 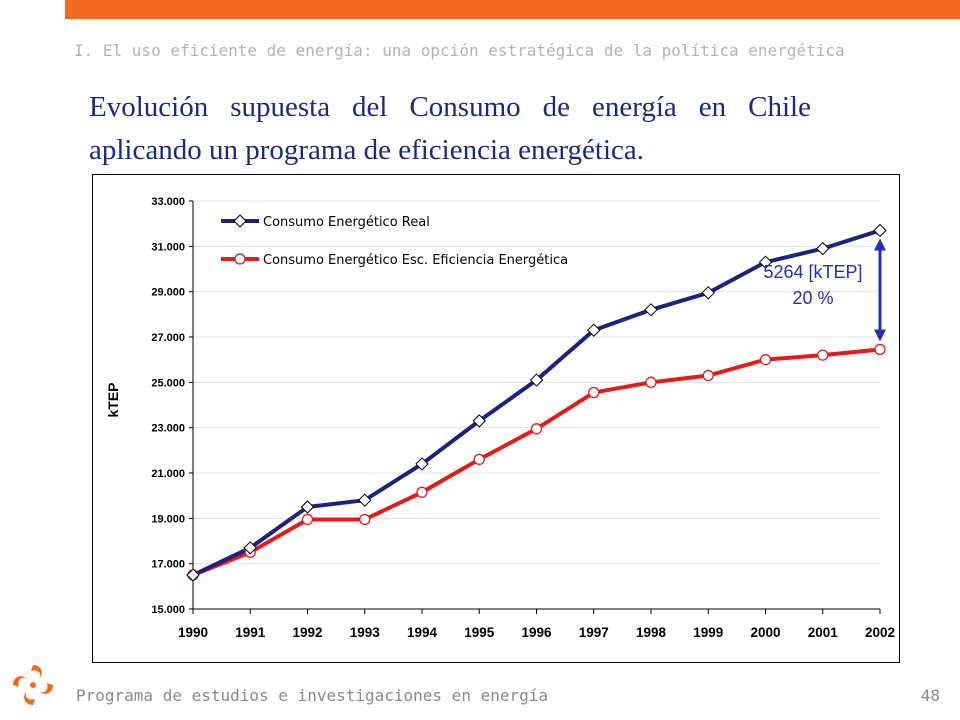 I want to click on x-tick-label: 1998, so click(x=651, y=632).